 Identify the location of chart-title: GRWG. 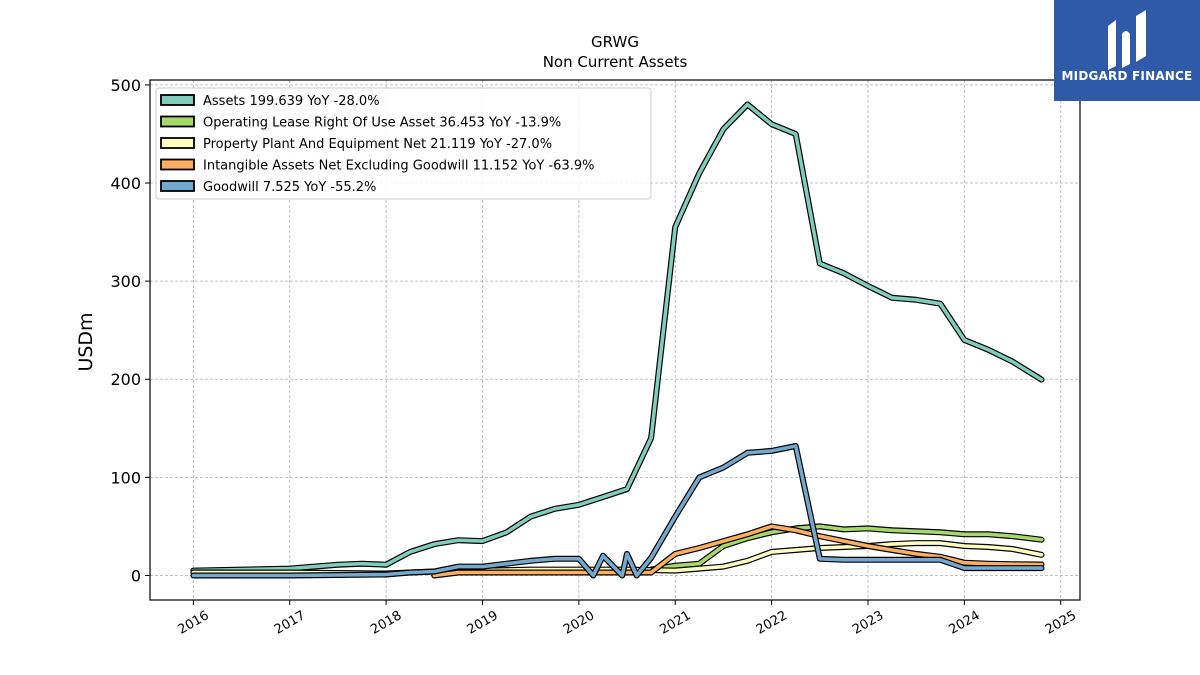
(615, 42).